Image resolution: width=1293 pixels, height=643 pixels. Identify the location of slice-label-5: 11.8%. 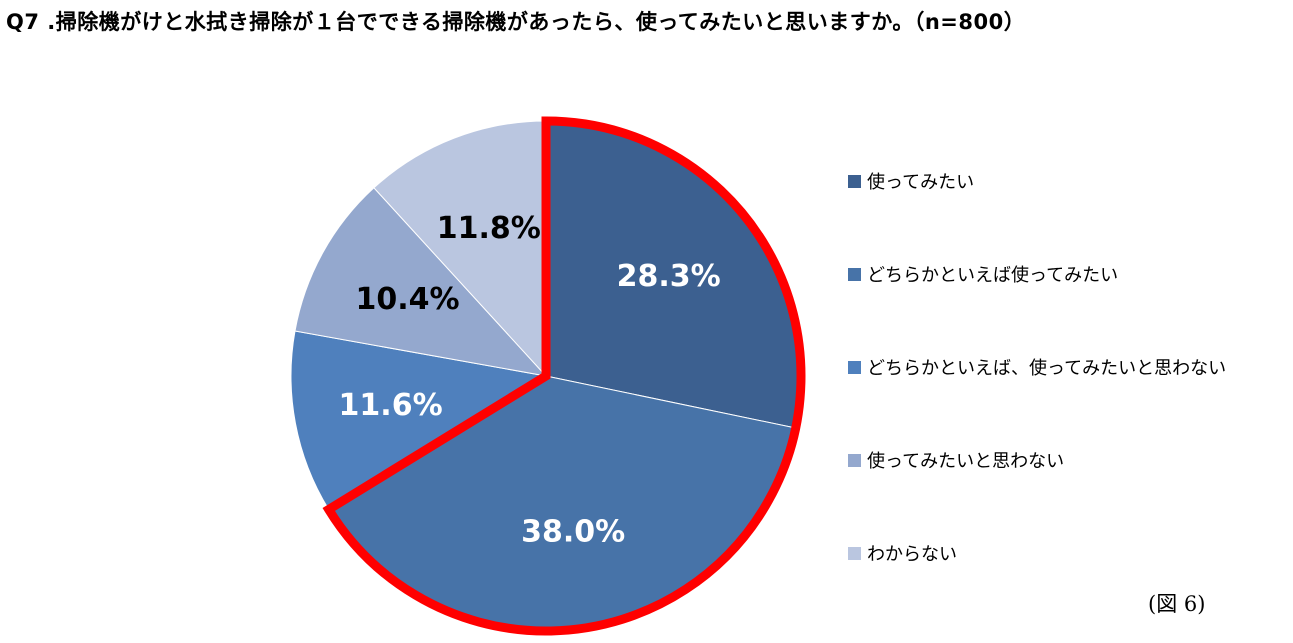
(489, 228).